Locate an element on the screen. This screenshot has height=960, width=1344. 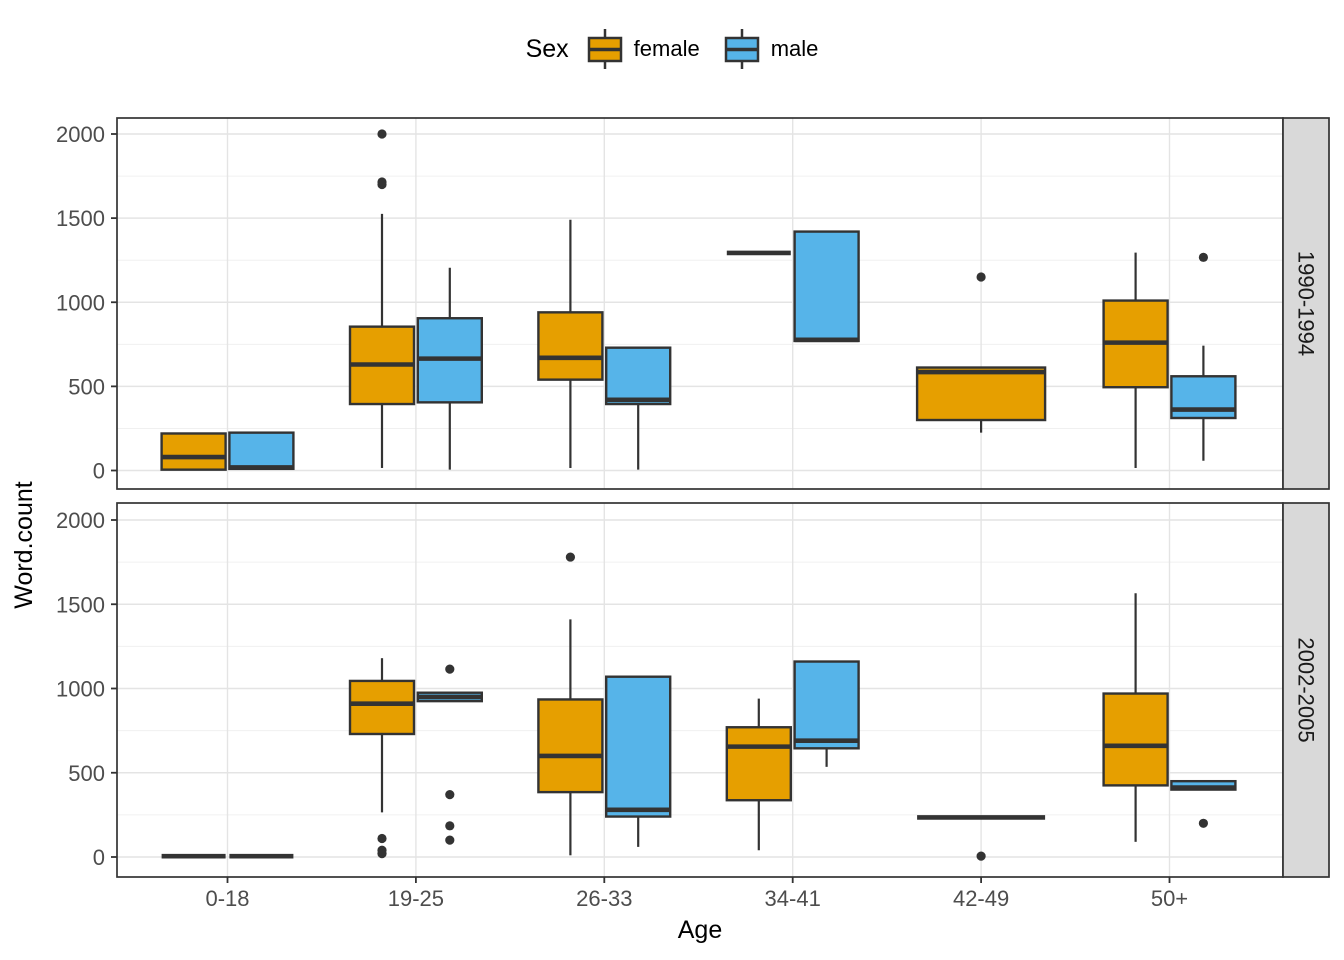
legend-item-female: female is located at coordinates (642, 49).